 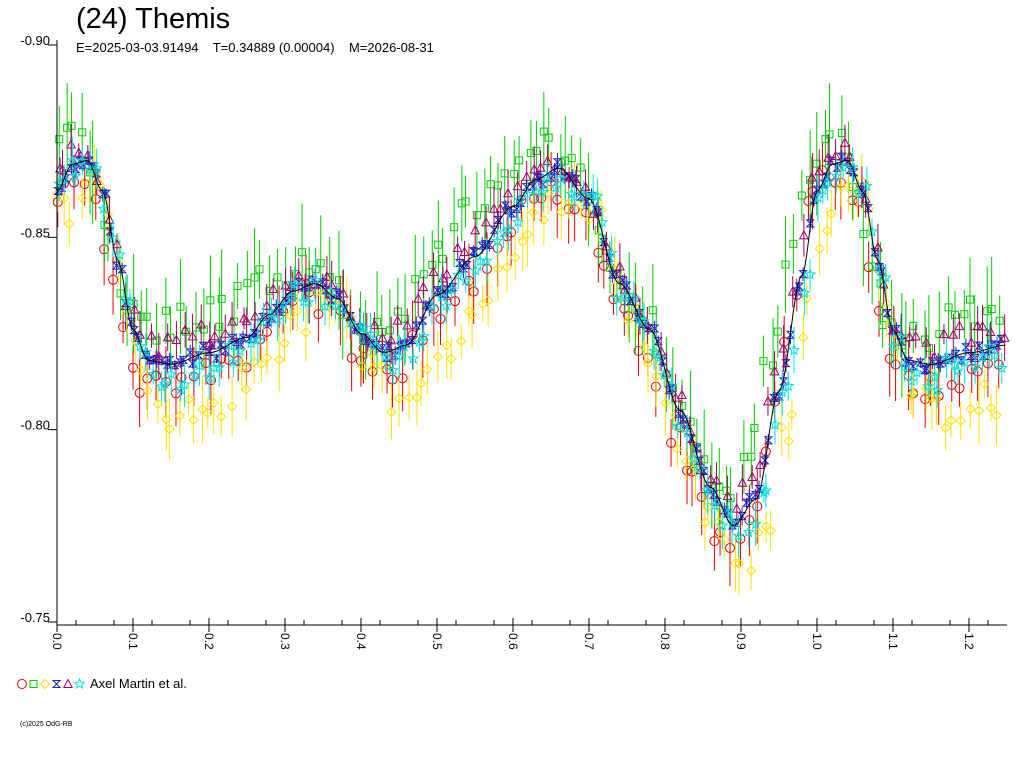 I want to click on legend: Axel Martin et al., so click(x=101, y=684).